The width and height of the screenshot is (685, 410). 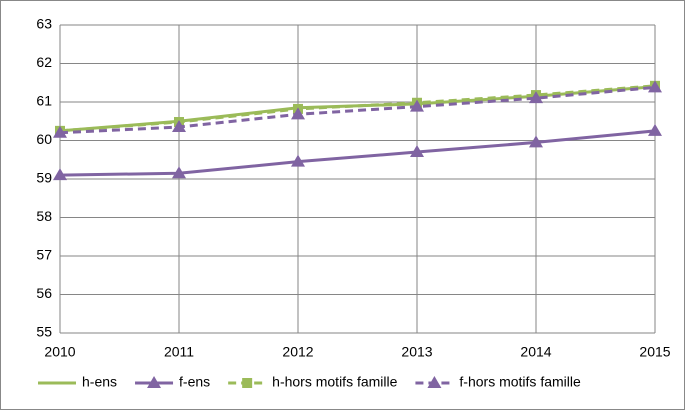 What do you see at coordinates (99, 382) in the screenshot?
I see `legend-label: h-ens` at bounding box center [99, 382].